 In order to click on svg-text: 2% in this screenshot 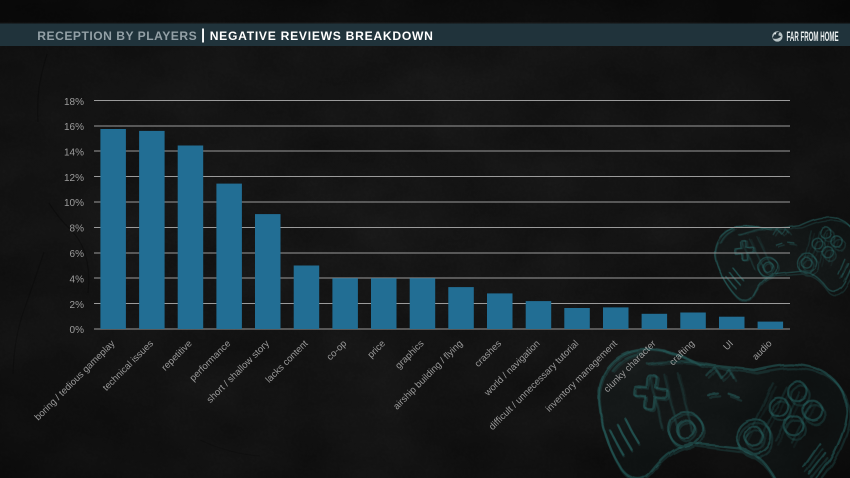, I will do `click(77, 305)`.